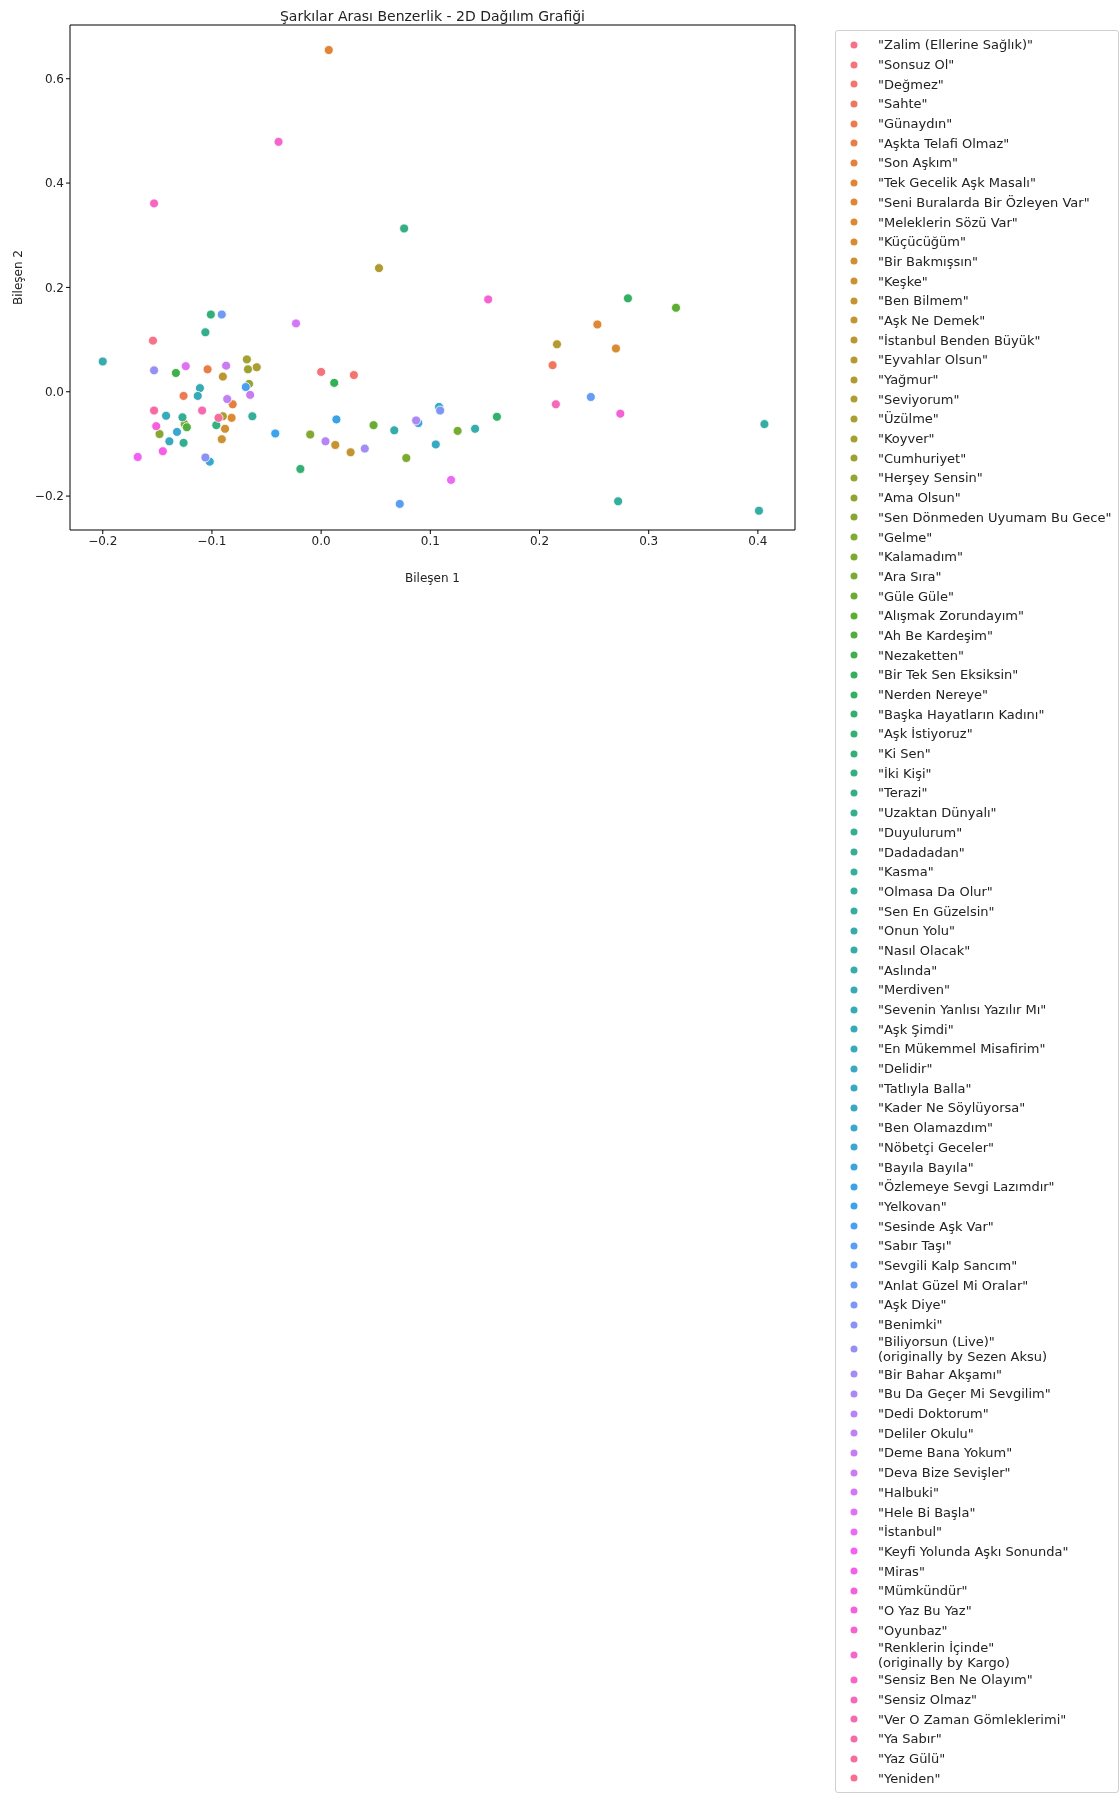 The width and height of the screenshot is (1119, 1794). I want to click on y-axis-title: Bileşen 2, so click(18, 277).